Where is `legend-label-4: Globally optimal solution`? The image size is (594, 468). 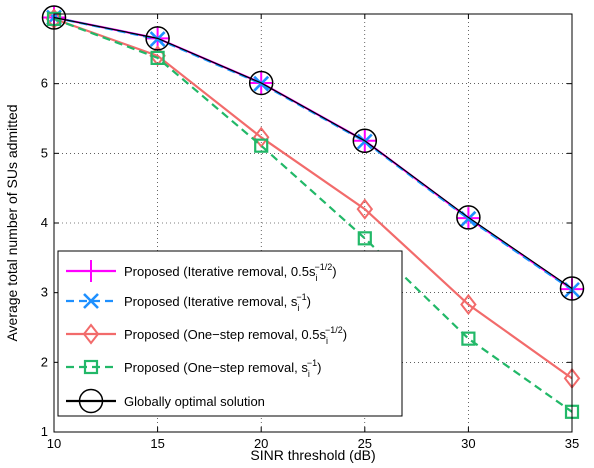 legend-label-4: Globally optimal solution is located at coordinates (194, 401).